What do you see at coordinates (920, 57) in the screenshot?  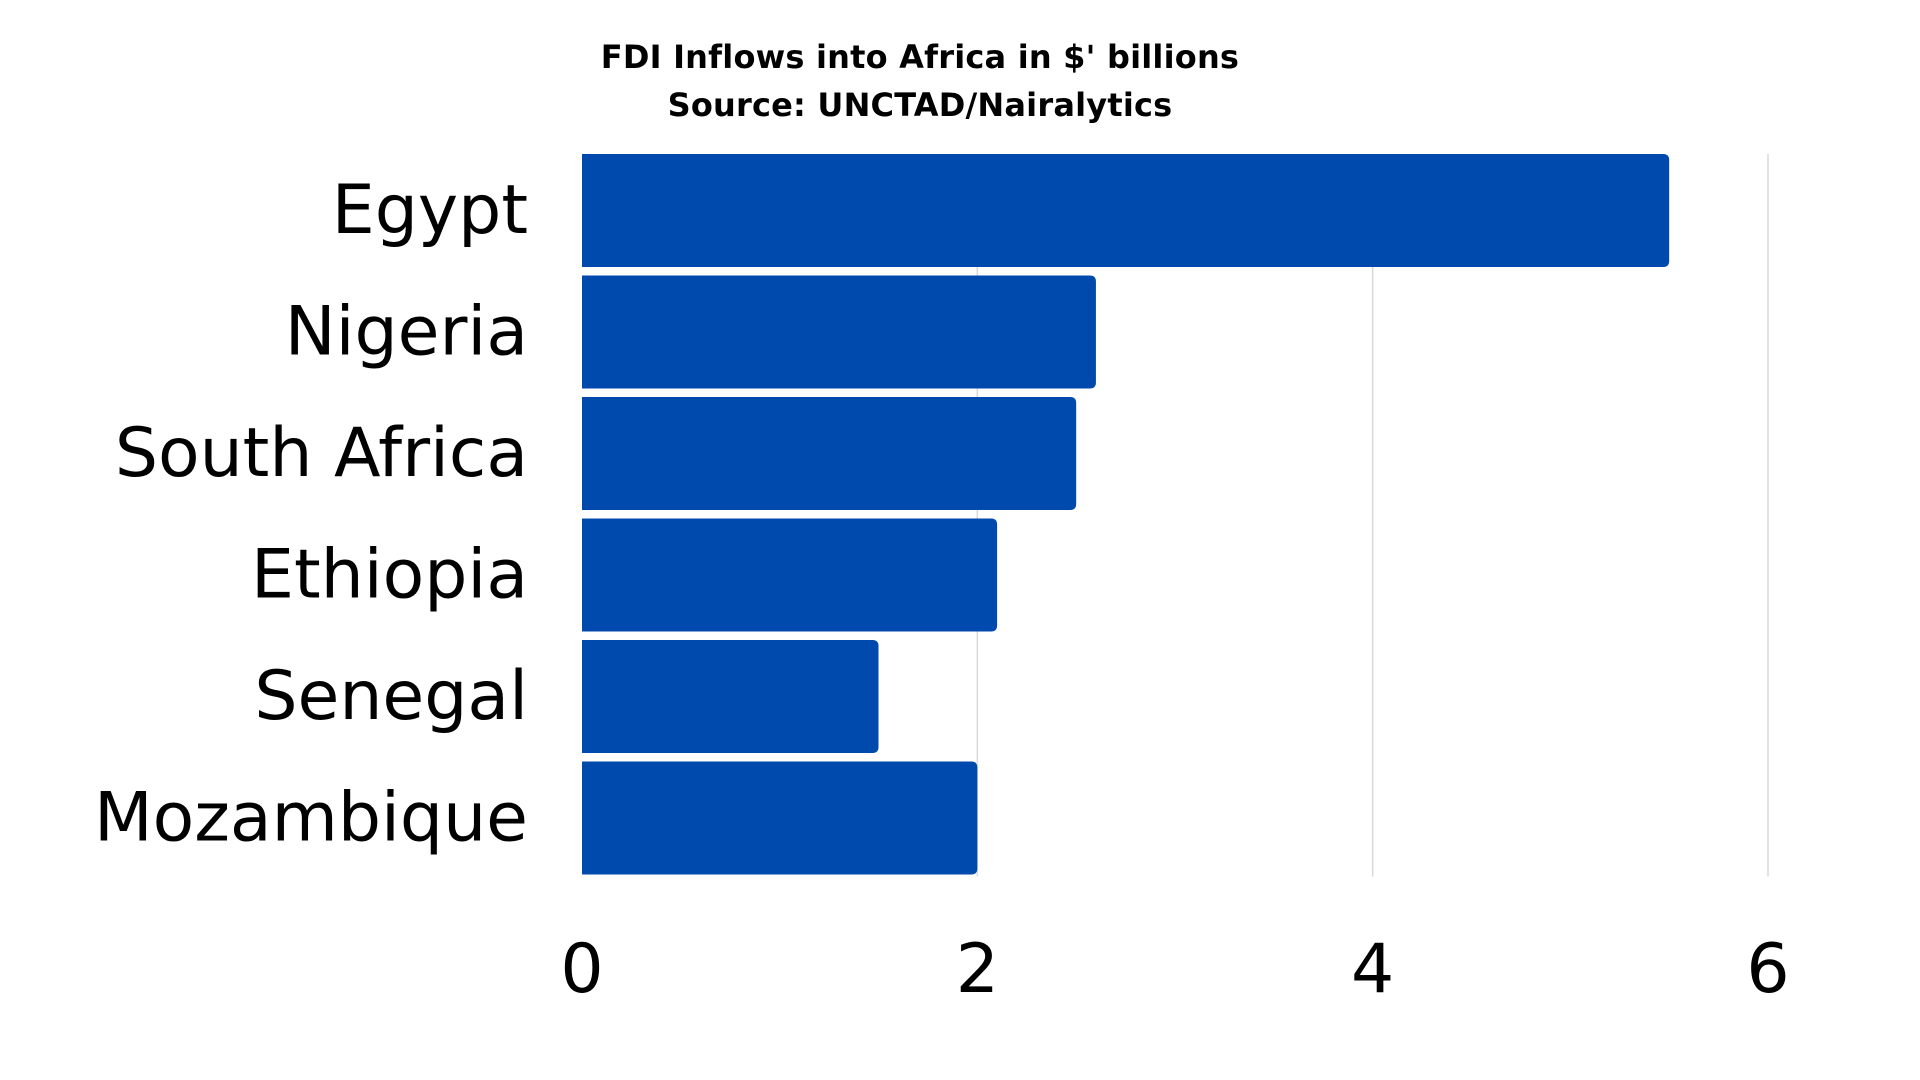 I see `chart-title: FDI Inflows into Africa in $' billions` at bounding box center [920, 57].